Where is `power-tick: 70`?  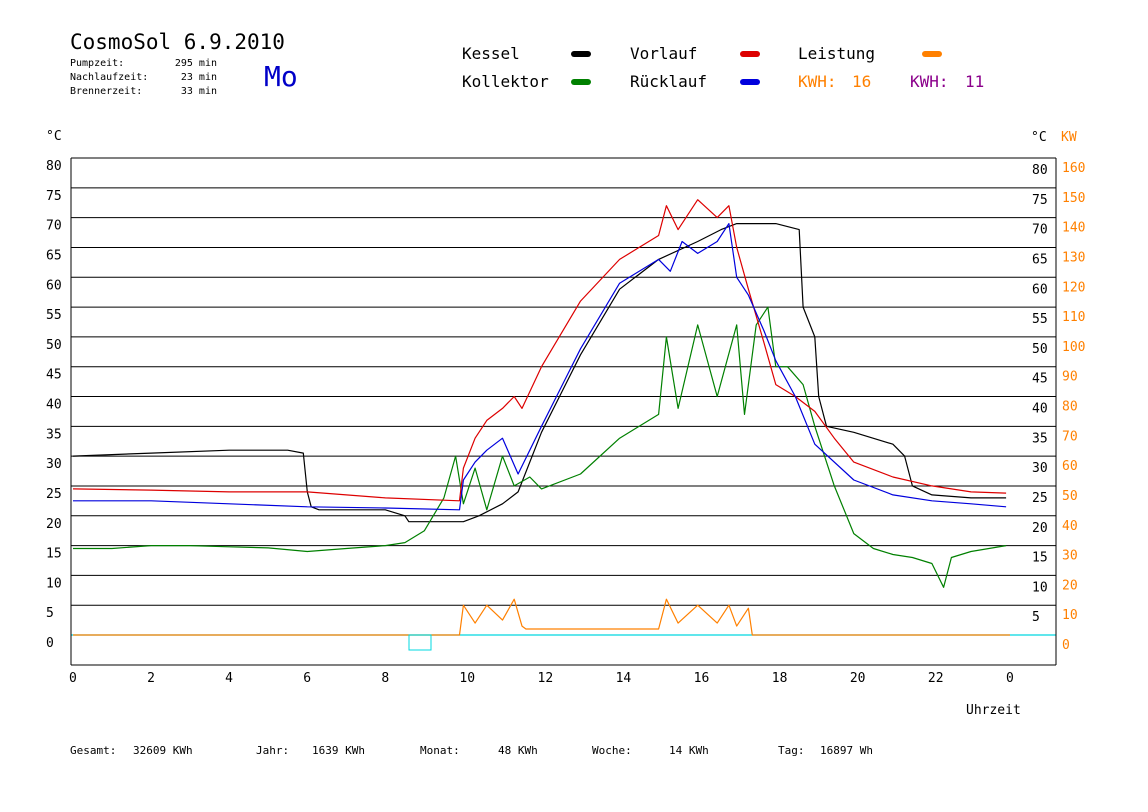
power-tick: 70 is located at coordinates (1070, 436).